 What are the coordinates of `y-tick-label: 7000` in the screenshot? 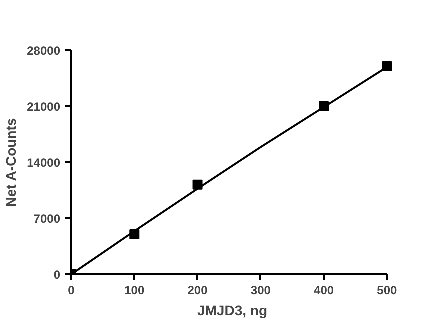 It's located at (47, 219).